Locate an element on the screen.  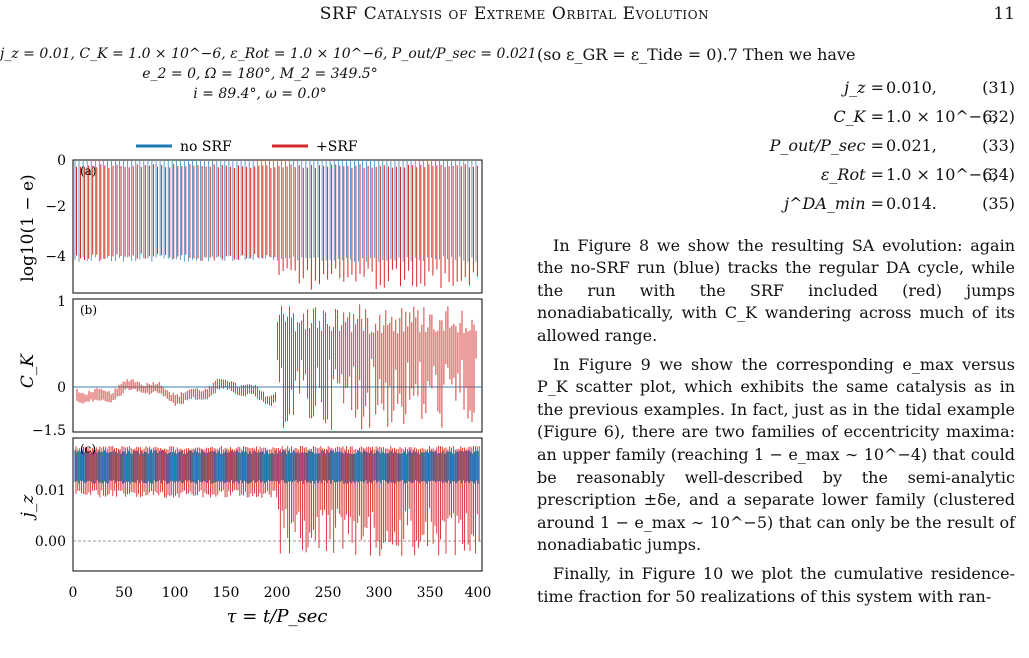
intro-line: (so ε_GR = ε_Tide = 0).7 Then we have is located at coordinates (696, 54).